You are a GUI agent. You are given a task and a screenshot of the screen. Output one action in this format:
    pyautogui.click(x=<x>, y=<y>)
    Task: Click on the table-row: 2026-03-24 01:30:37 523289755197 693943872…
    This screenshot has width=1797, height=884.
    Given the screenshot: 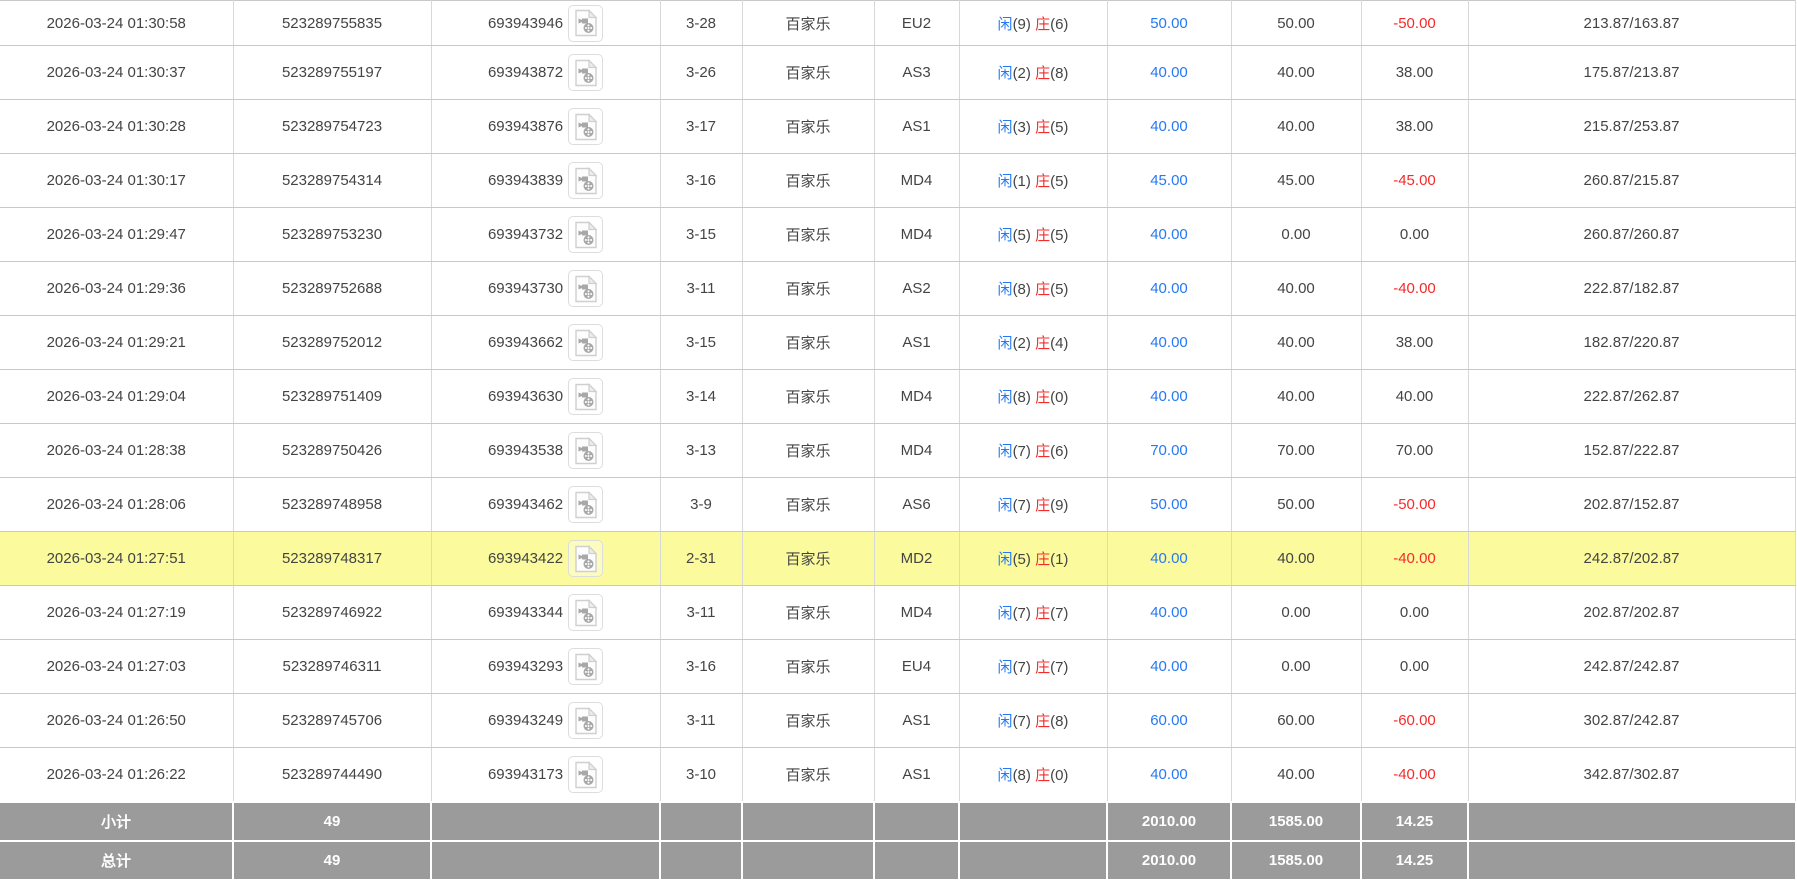 What is the action you would take?
    pyautogui.click(x=898, y=72)
    